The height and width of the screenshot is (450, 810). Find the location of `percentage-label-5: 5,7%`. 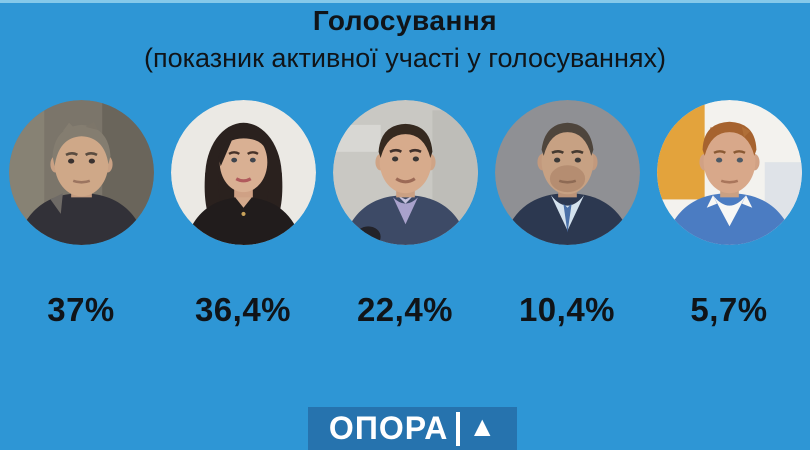

percentage-label-5: 5,7% is located at coordinates (729, 309).